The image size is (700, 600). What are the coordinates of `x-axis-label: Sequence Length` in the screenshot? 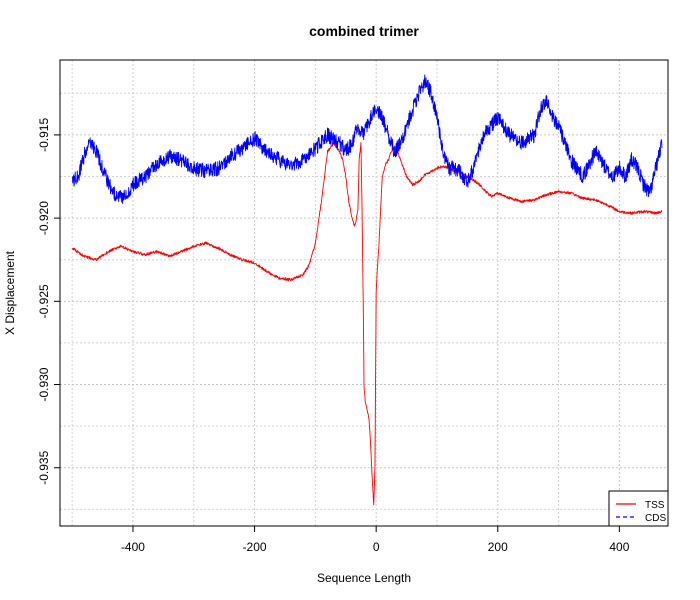 It's located at (364, 578).